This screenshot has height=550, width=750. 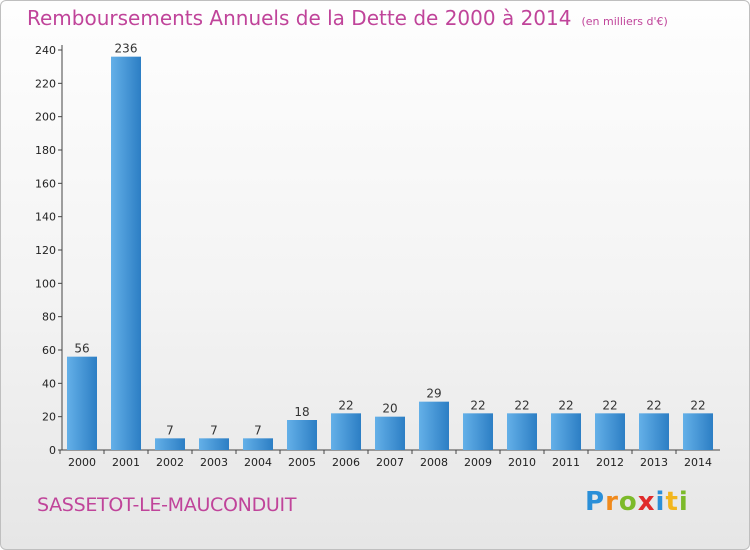 I want to click on bar-value-label: 18, so click(x=301, y=412).